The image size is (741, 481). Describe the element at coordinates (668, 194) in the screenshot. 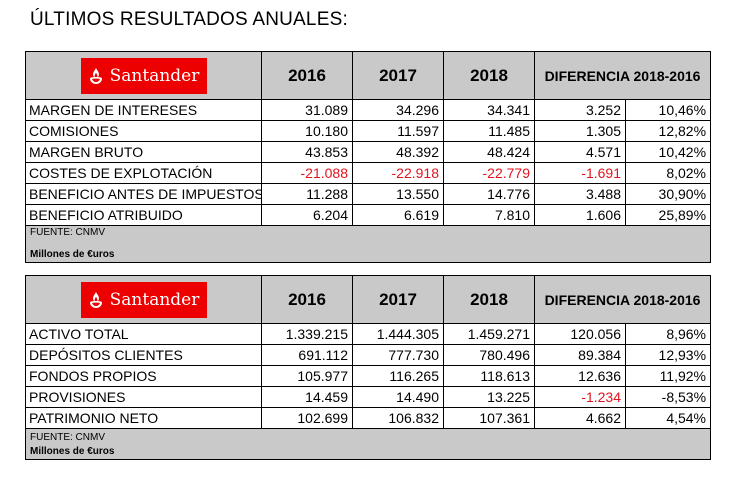

I see `row-value: 30,90%` at that location.